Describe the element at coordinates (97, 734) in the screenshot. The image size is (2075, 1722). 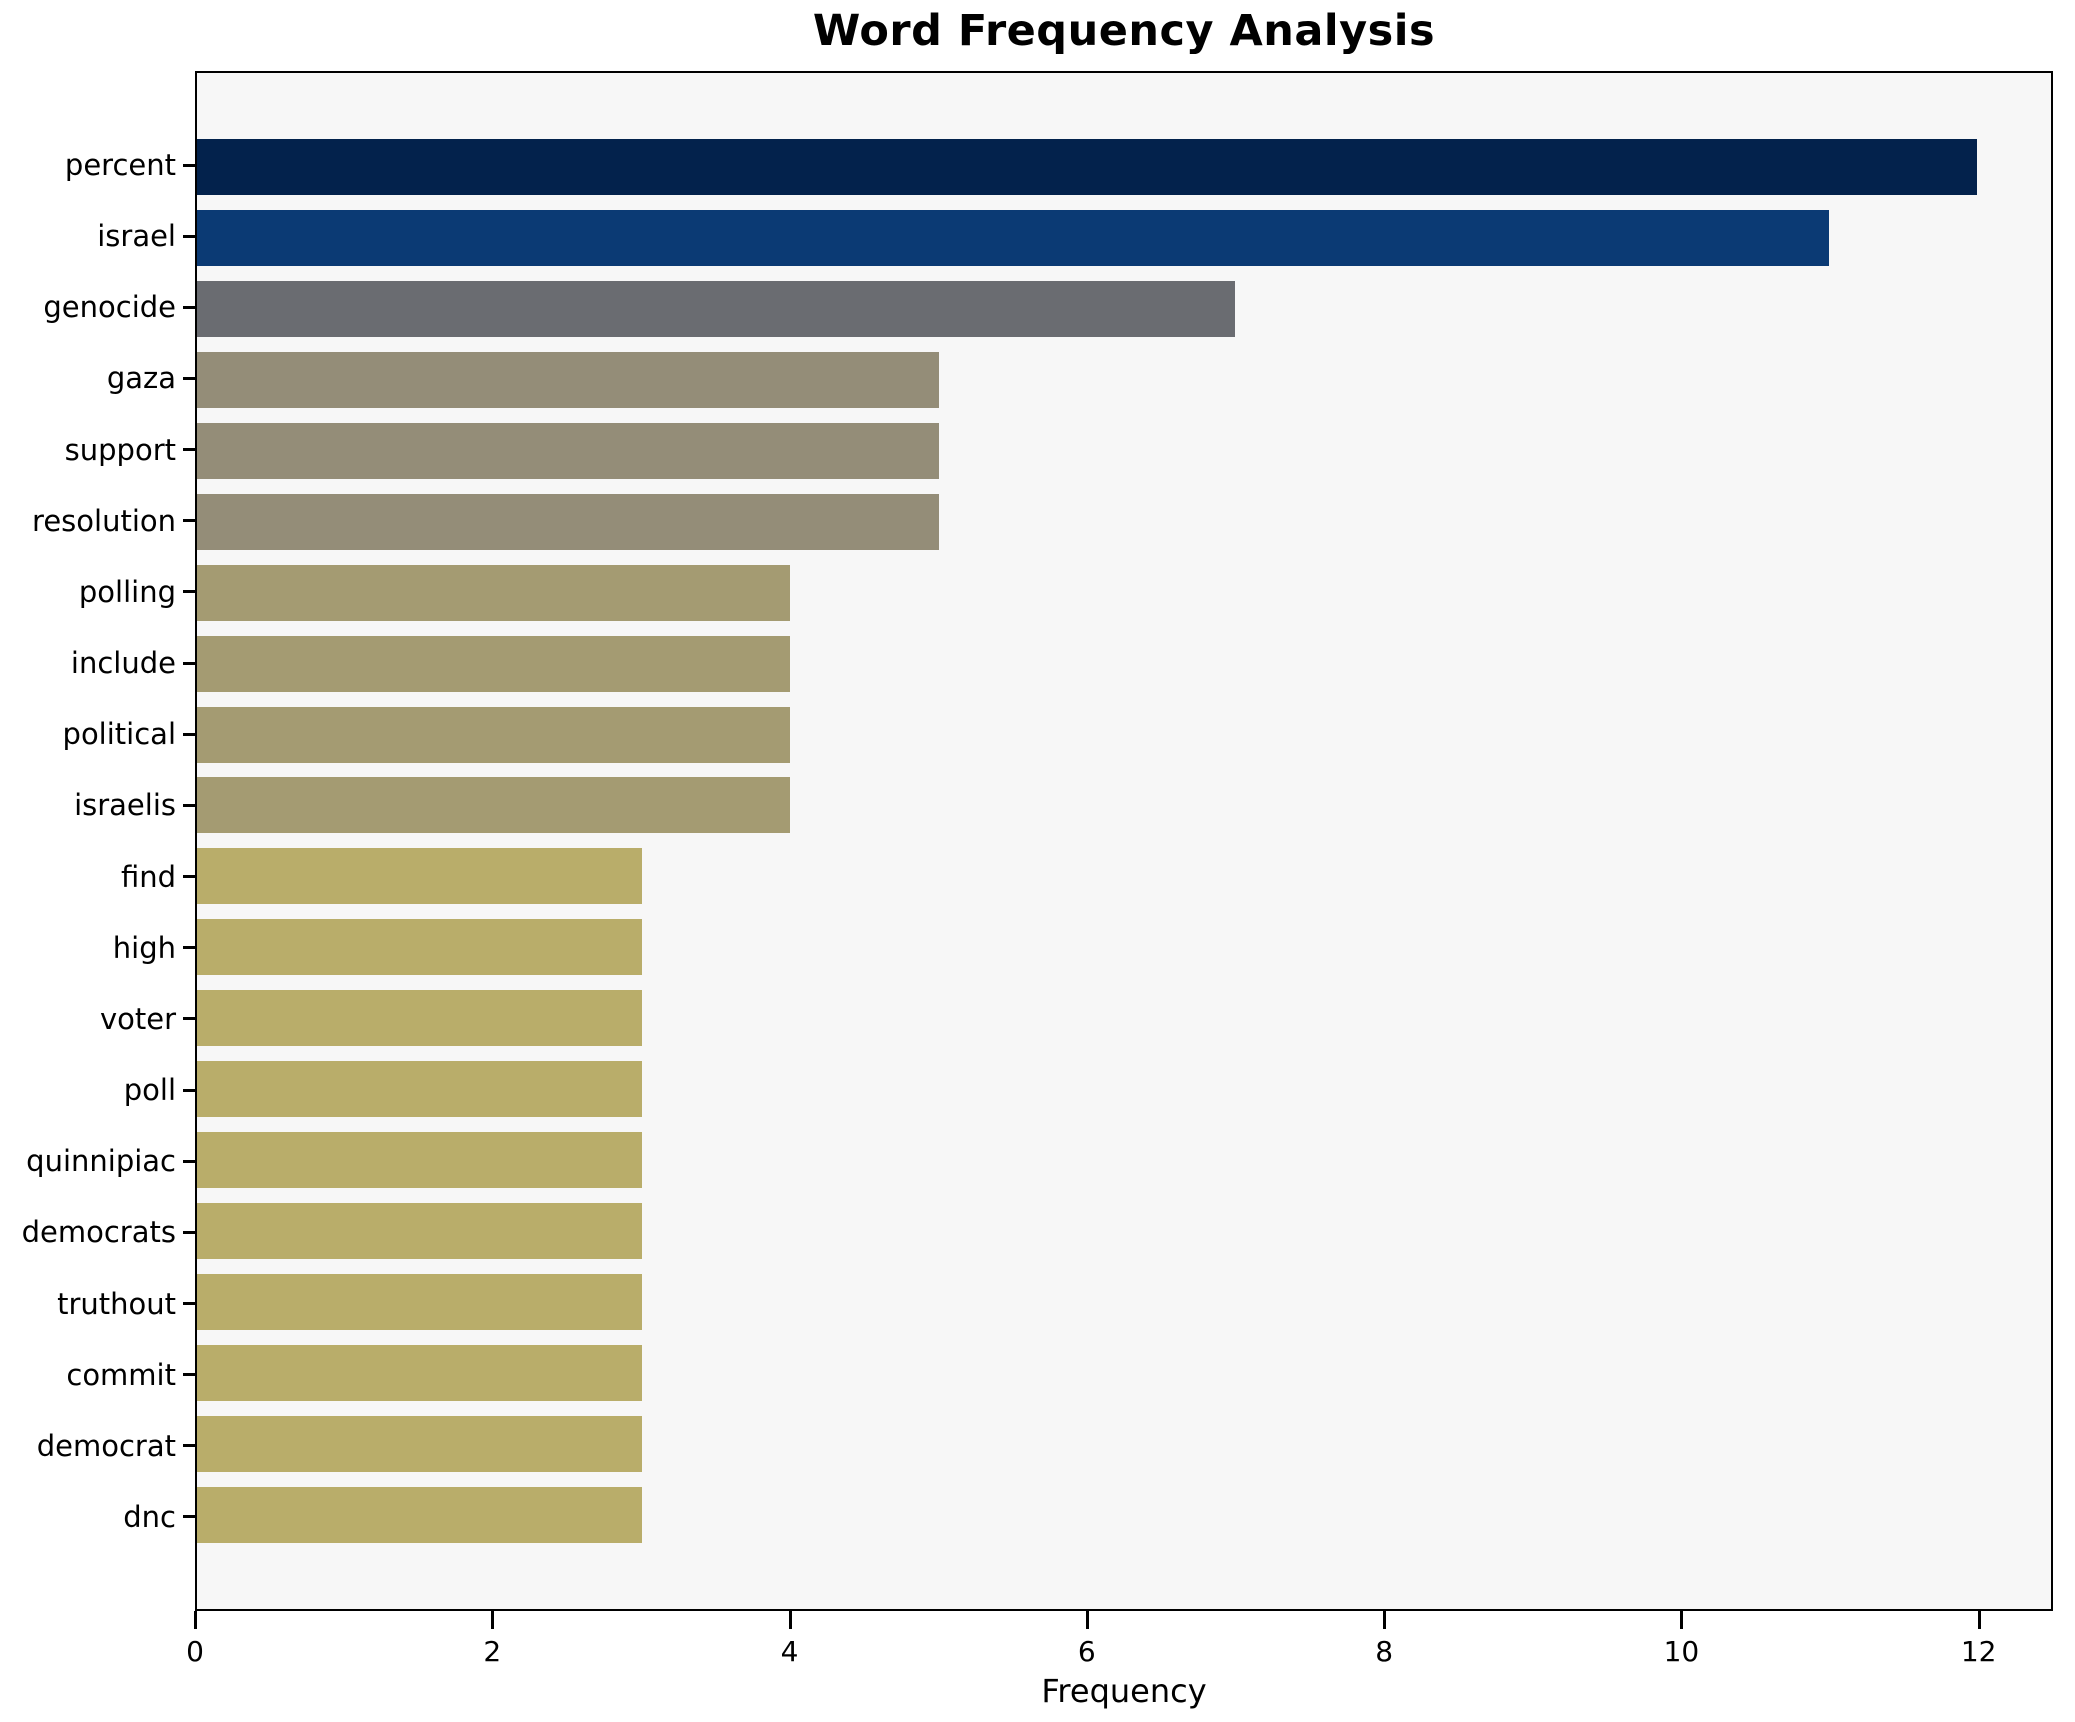
I see `y-label-row: political` at that location.